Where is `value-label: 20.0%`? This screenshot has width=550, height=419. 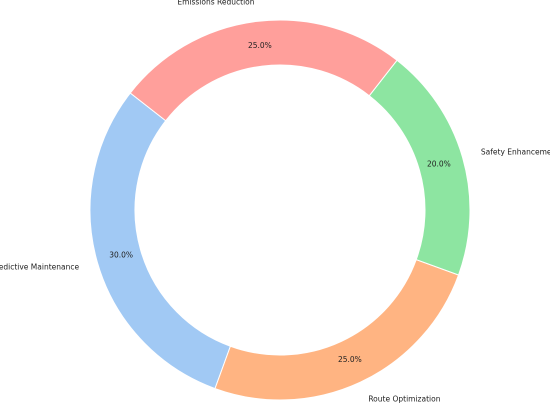 value-label: 20.0% is located at coordinates (439, 163).